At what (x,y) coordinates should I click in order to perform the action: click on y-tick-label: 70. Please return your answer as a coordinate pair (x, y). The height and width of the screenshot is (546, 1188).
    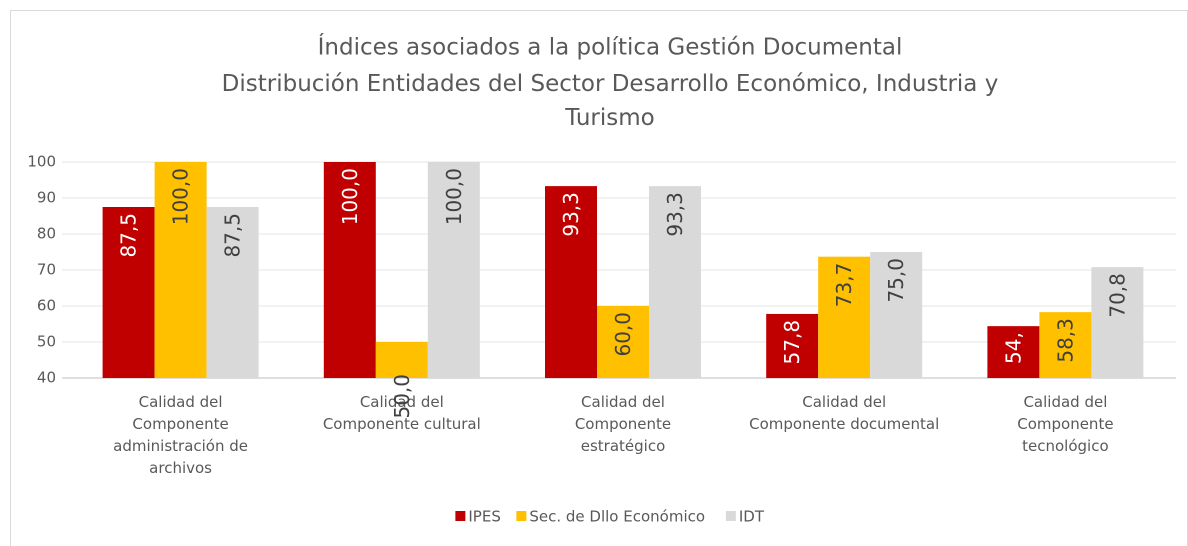
    Looking at the image, I should click on (46, 270).